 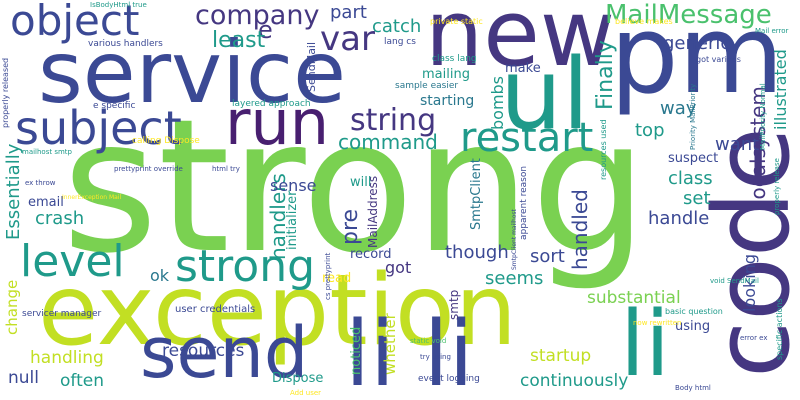 What do you see at coordinates (361, 182) in the screenshot?
I see `word-will: will` at bounding box center [361, 182].